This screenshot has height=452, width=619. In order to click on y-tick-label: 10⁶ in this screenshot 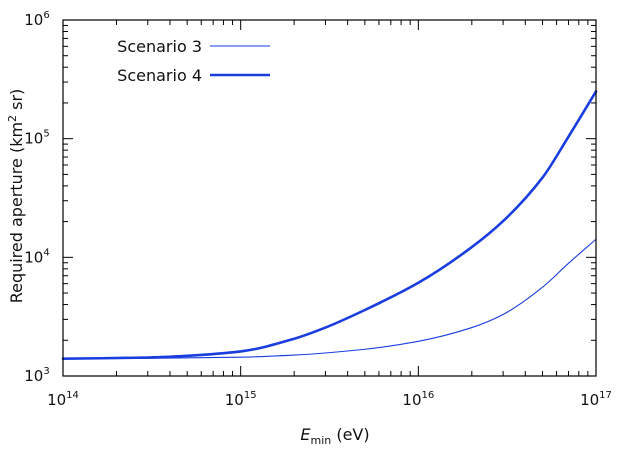, I will do `click(36, 19)`.